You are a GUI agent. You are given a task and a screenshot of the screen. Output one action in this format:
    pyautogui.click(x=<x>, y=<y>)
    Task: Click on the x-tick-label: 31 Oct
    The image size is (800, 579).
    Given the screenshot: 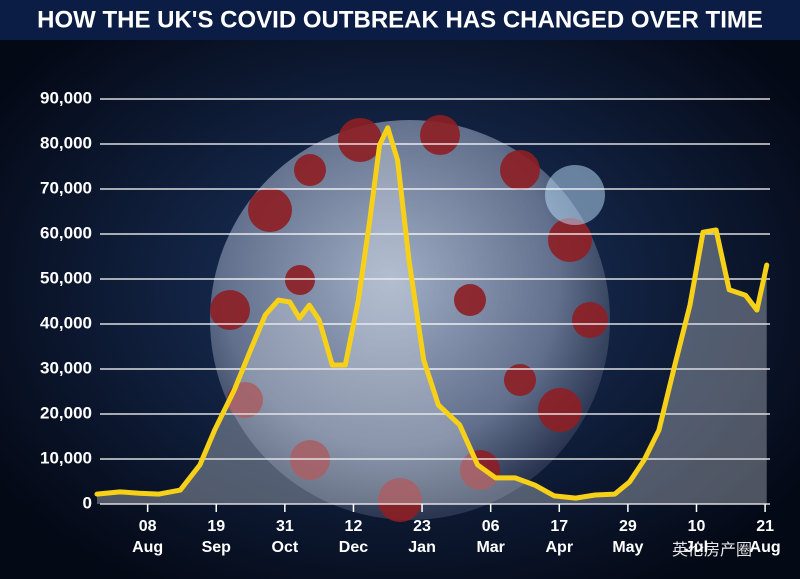 What is the action you would take?
    pyautogui.click(x=285, y=537)
    